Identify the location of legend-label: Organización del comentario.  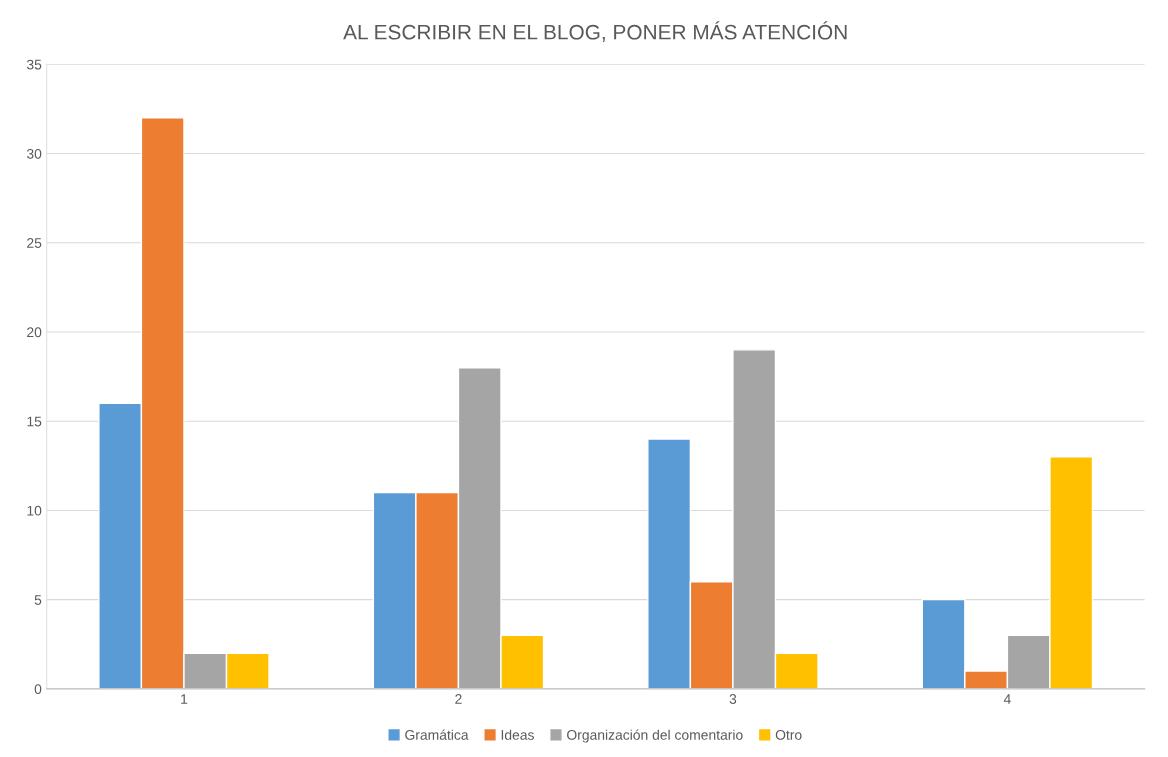
(655, 736).